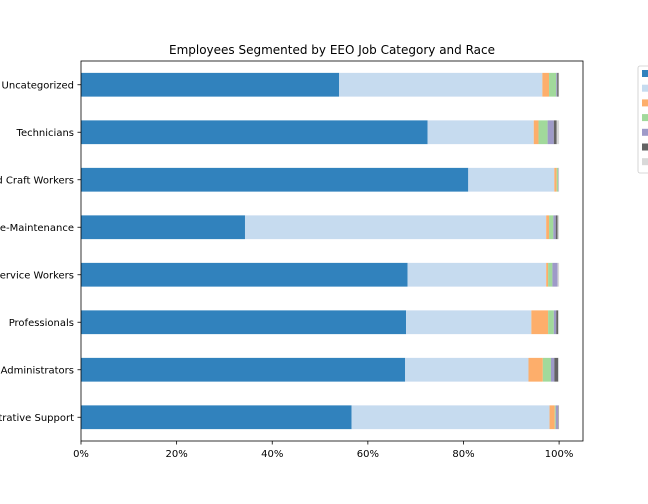 The width and height of the screenshot is (648, 504). I want to click on x-tick-label: 20%, so click(177, 454).